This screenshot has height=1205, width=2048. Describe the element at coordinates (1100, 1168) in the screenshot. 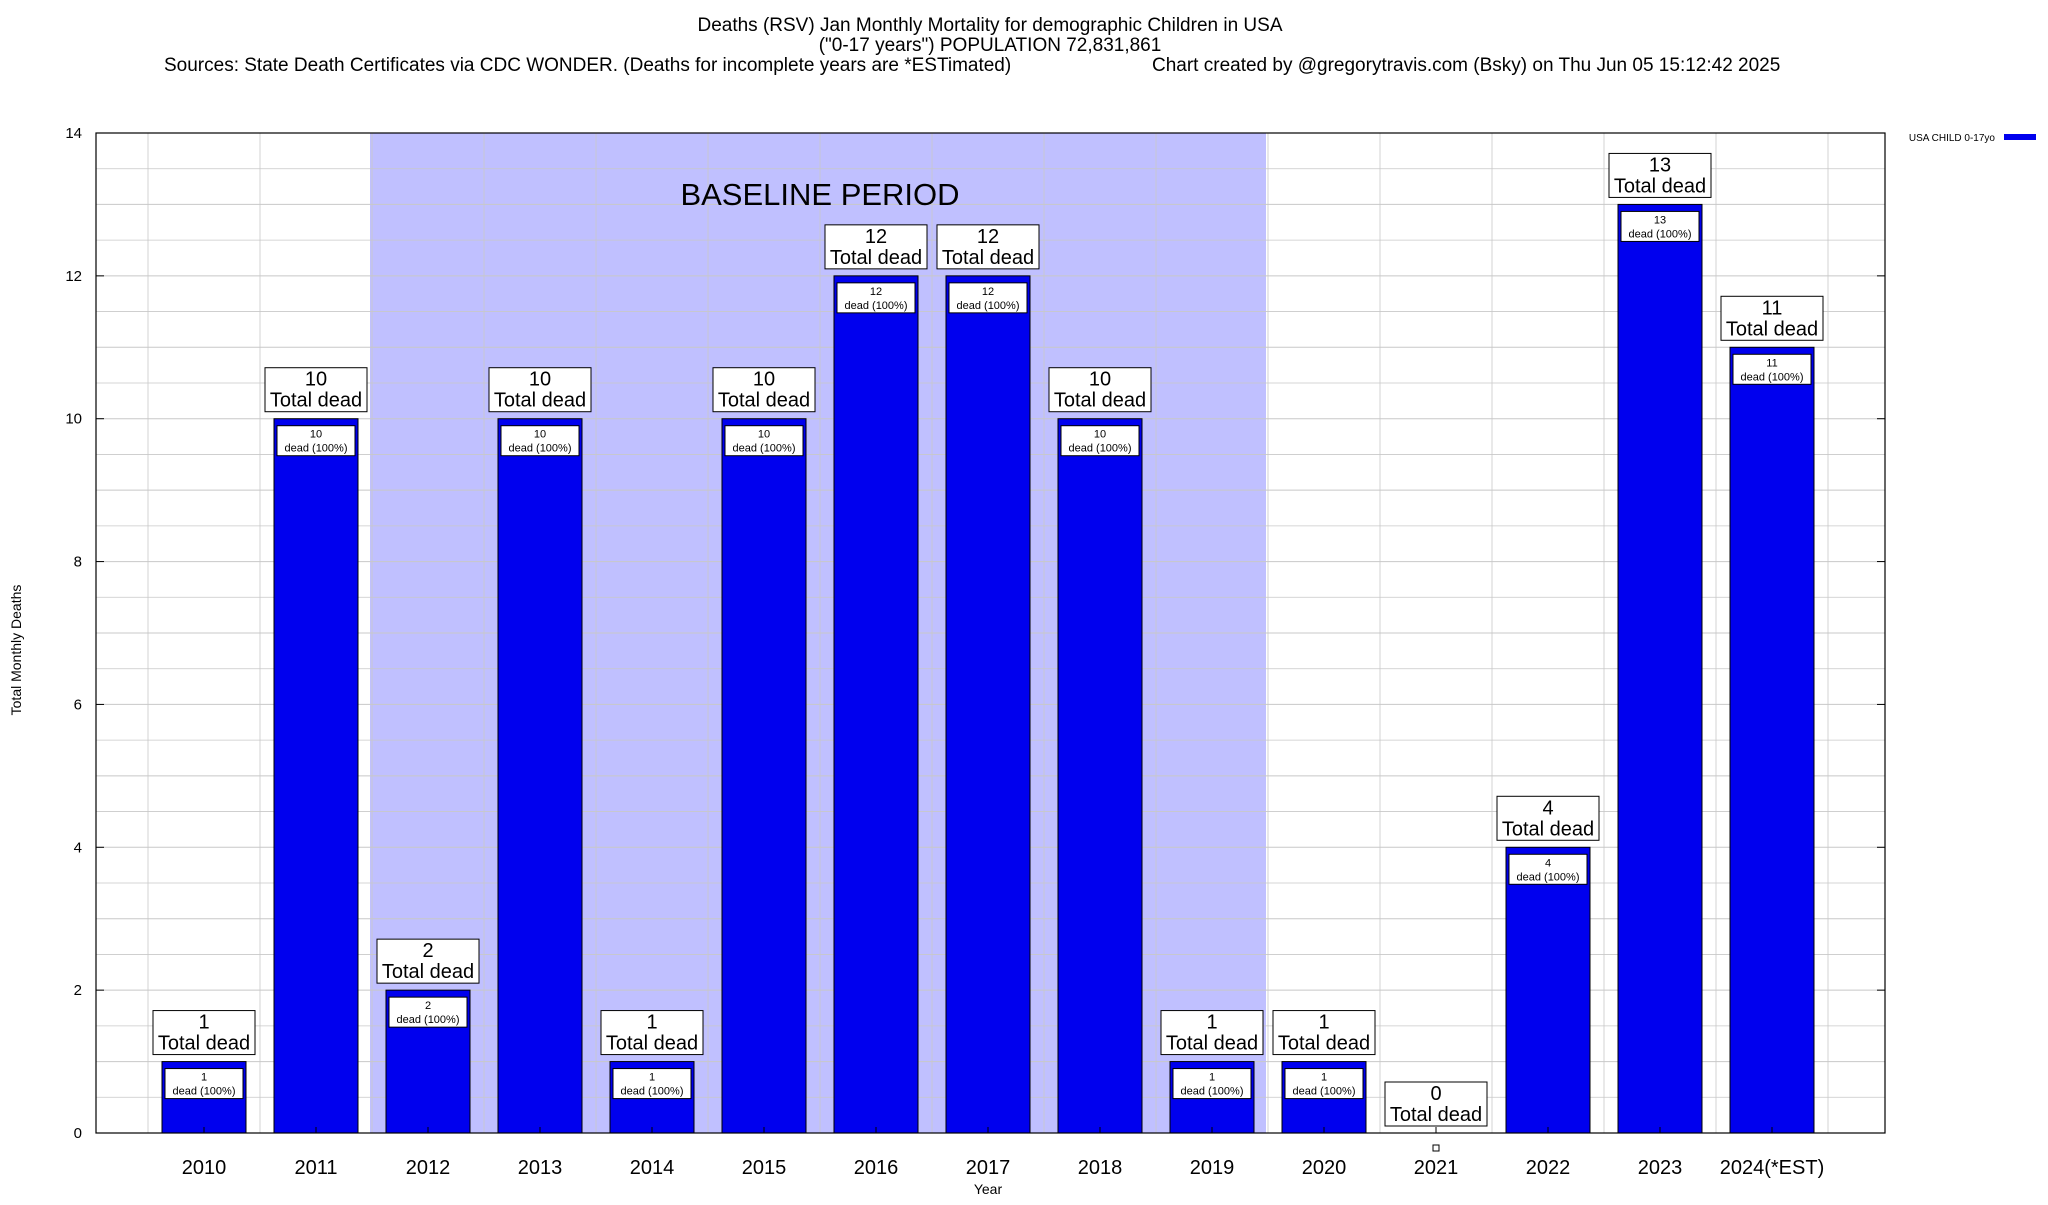

I see `x-tick-label: 2018` at that location.